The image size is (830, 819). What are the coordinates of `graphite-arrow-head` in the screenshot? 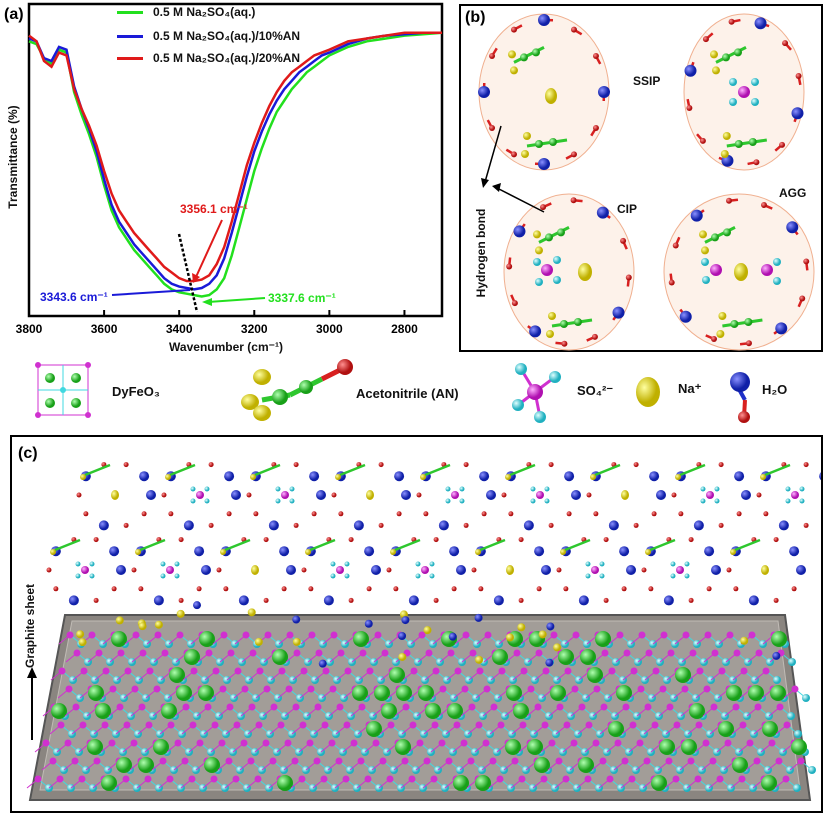 It's located at (32, 672).